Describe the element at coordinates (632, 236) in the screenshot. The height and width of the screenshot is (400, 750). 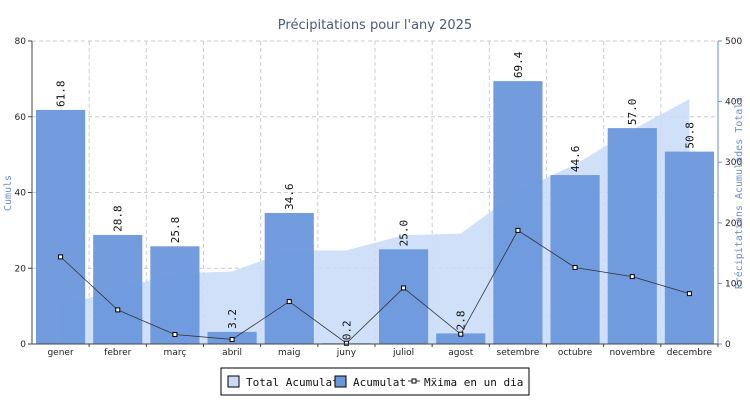
I see `bar-novembre` at that location.